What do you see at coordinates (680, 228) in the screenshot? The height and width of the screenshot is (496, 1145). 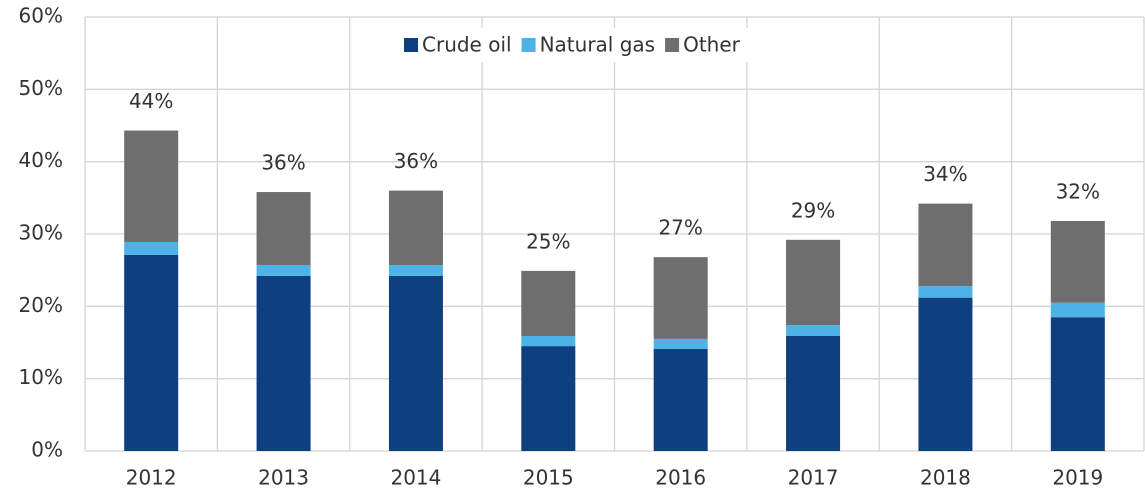 I see `total-label: 27%` at bounding box center [680, 228].